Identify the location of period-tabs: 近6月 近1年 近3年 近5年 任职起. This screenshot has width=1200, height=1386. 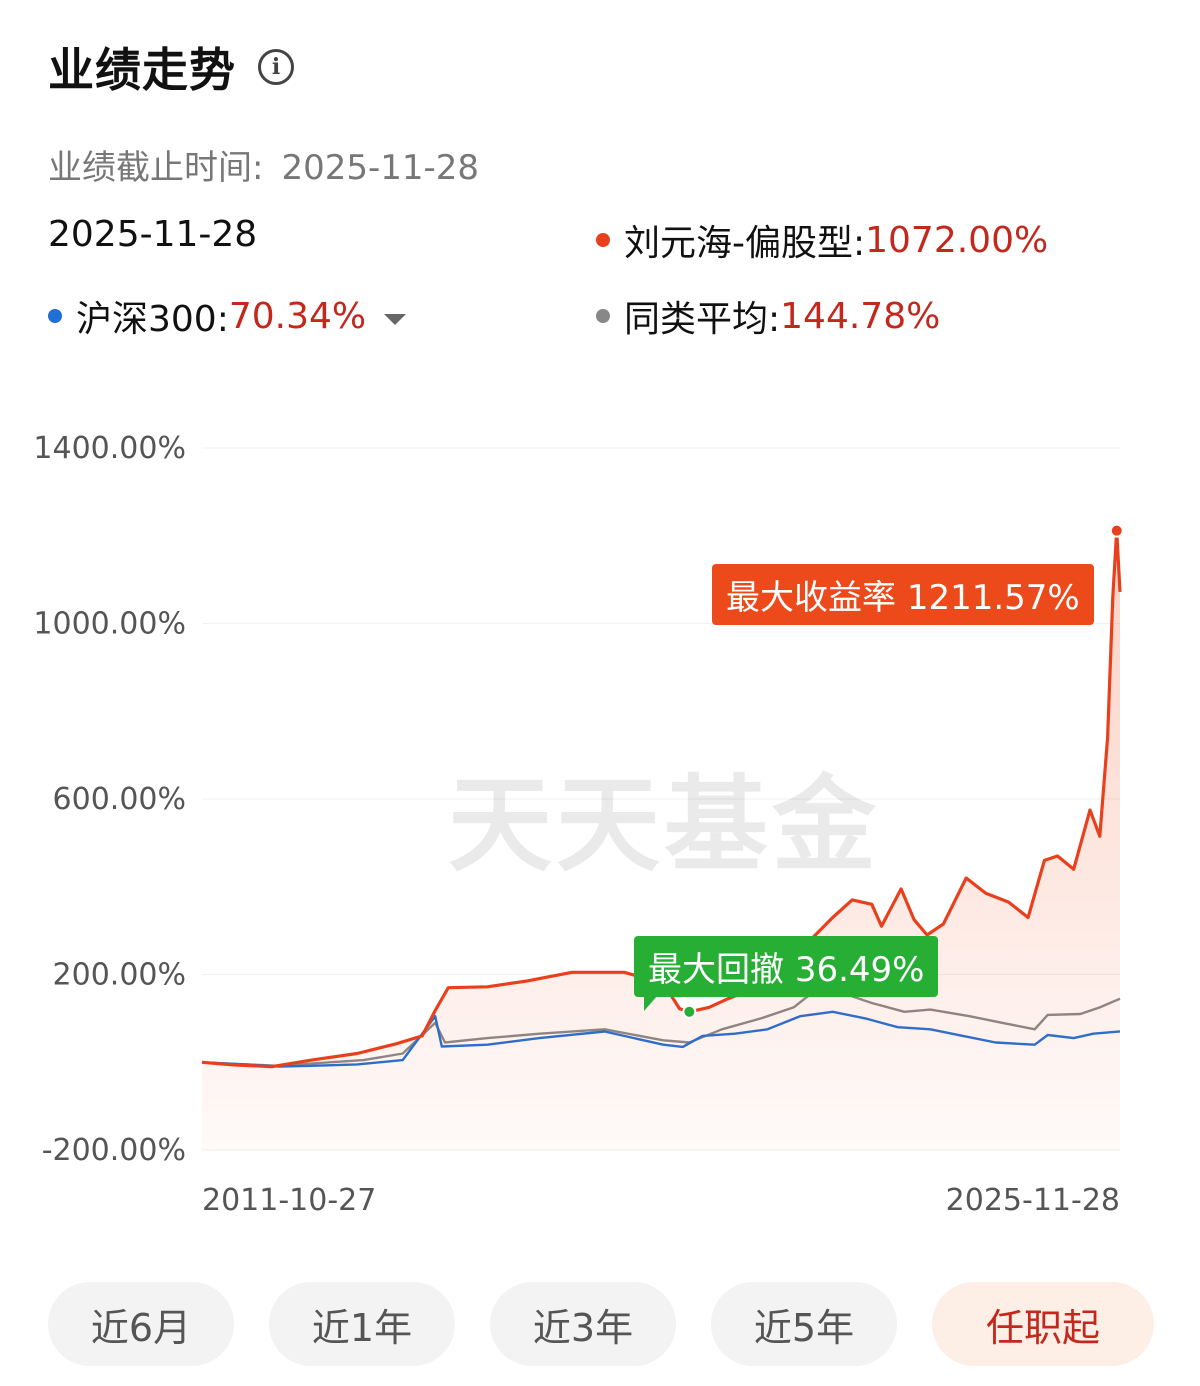
(601, 1324).